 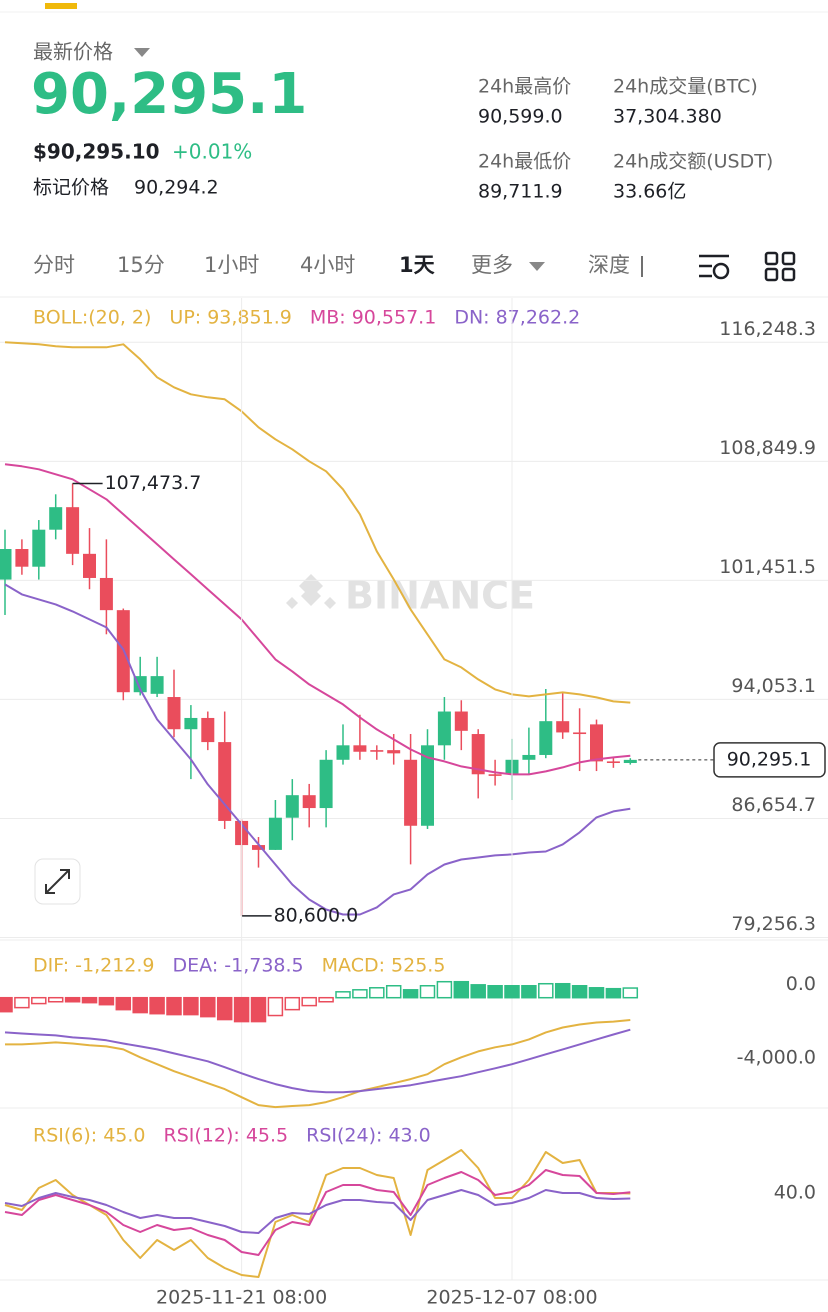 I want to click on price-change: +0.01%, so click(x=212, y=152).